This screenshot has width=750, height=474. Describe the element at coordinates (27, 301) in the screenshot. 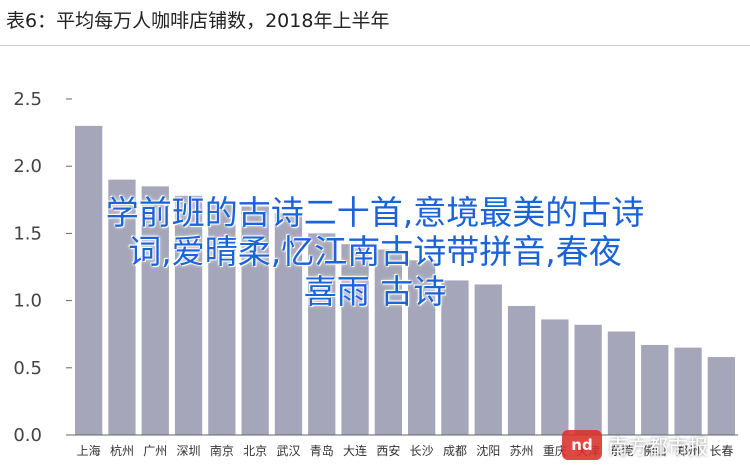

I see `y-tick-label: 1.0` at that location.